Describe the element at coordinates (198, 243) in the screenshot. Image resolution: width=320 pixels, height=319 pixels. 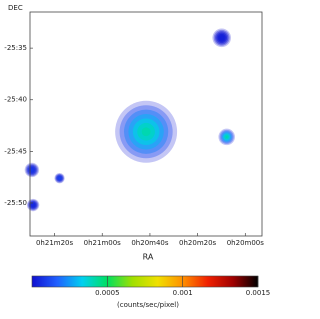
I see `x-tick-label: 0h20m20s` at that location.